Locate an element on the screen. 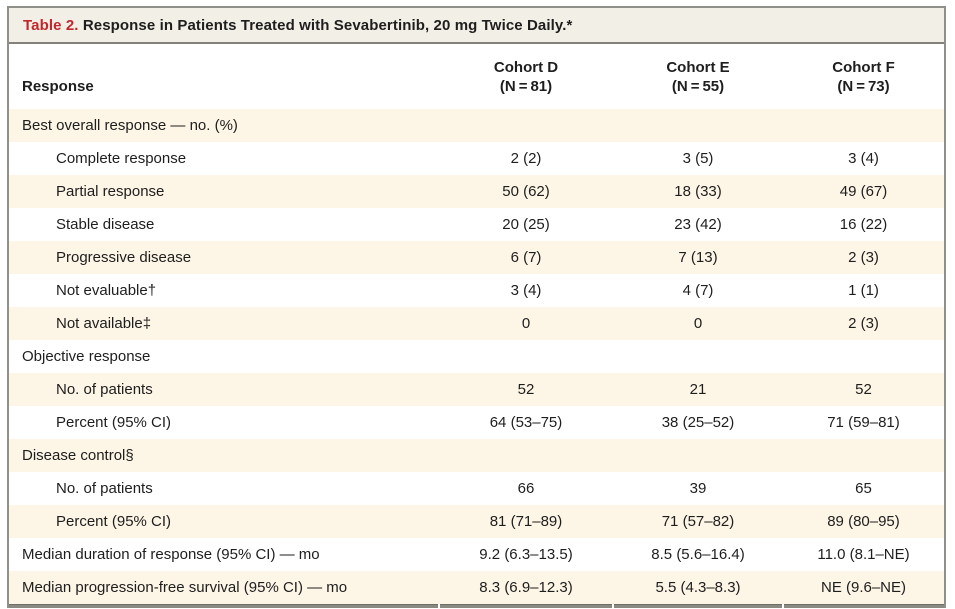  cohort-d-name: Cohort D is located at coordinates (526, 67).